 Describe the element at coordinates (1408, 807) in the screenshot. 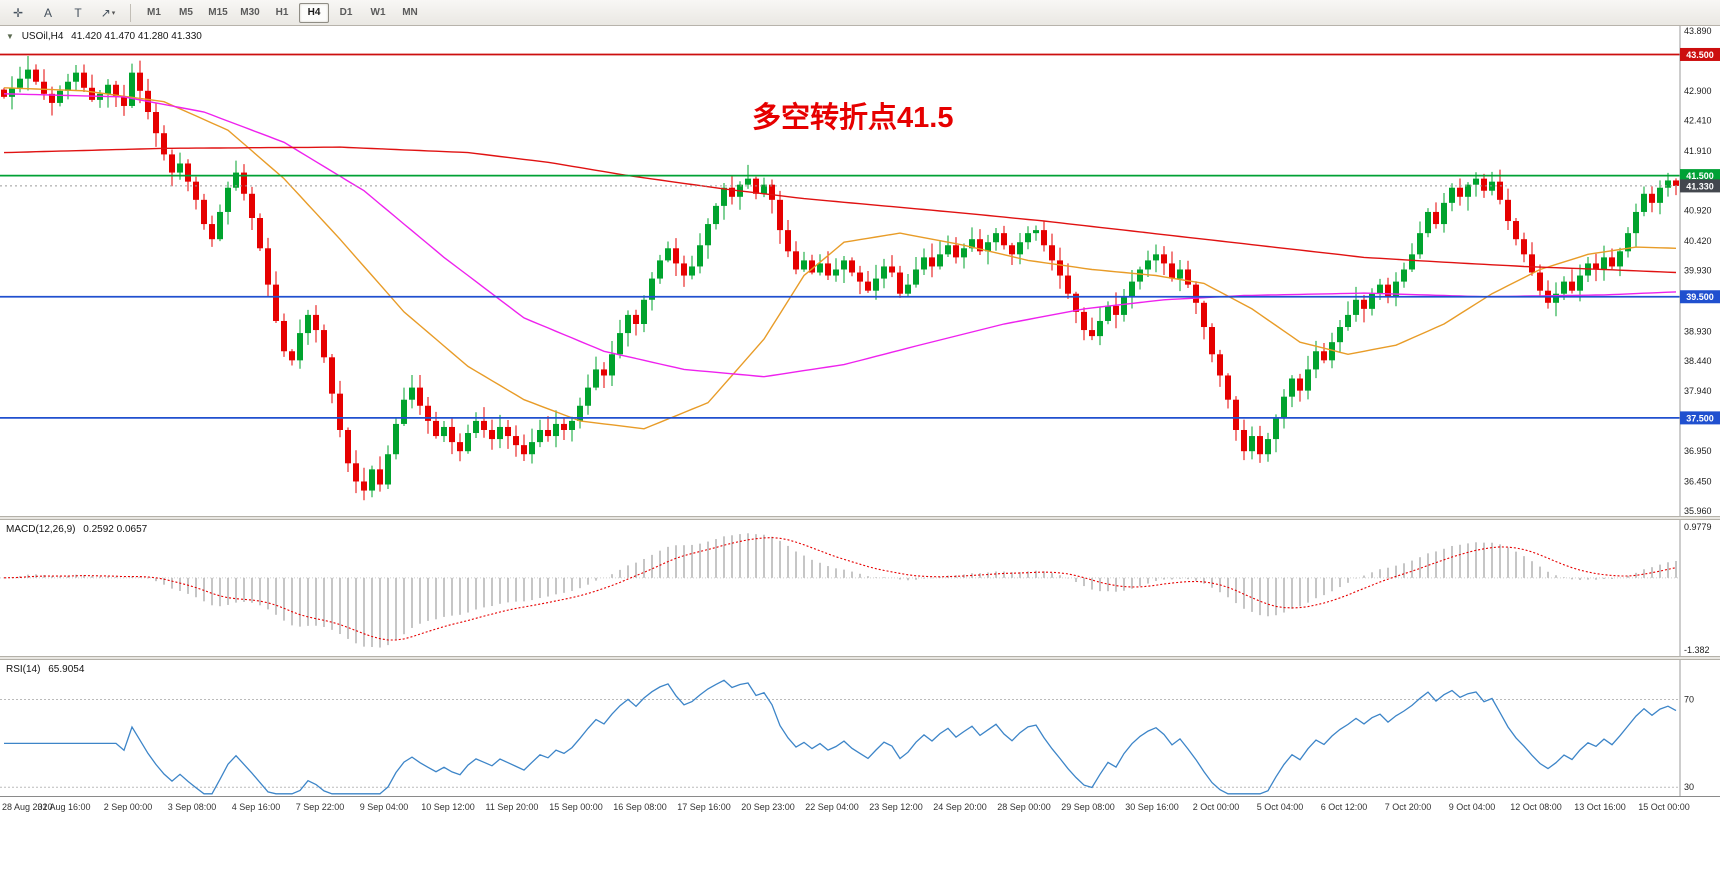

I see `time-axis-label: 7 Oct 20:00` at that location.